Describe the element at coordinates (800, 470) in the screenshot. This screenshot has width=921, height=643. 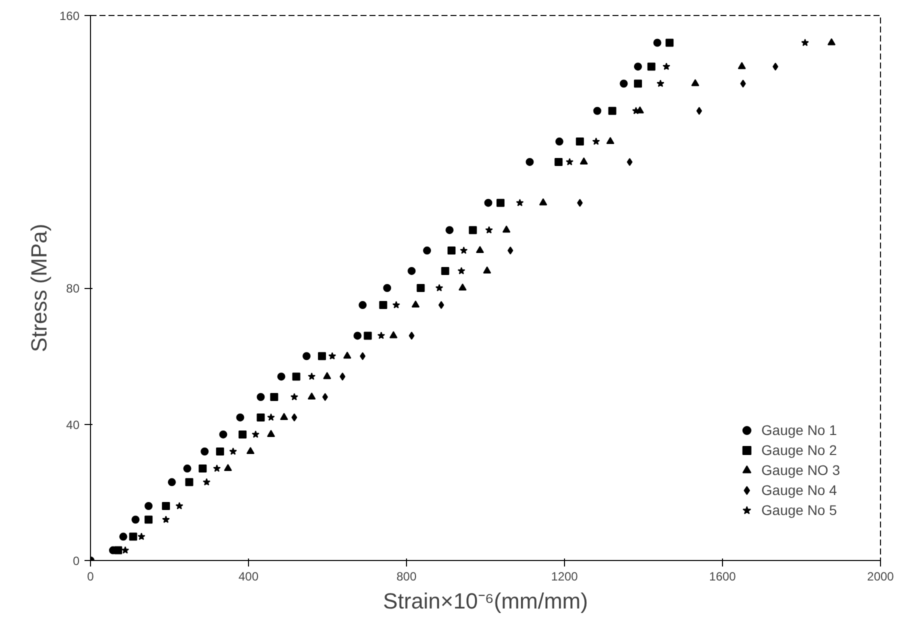
I see `legend-label: Gauge NO 3` at that location.